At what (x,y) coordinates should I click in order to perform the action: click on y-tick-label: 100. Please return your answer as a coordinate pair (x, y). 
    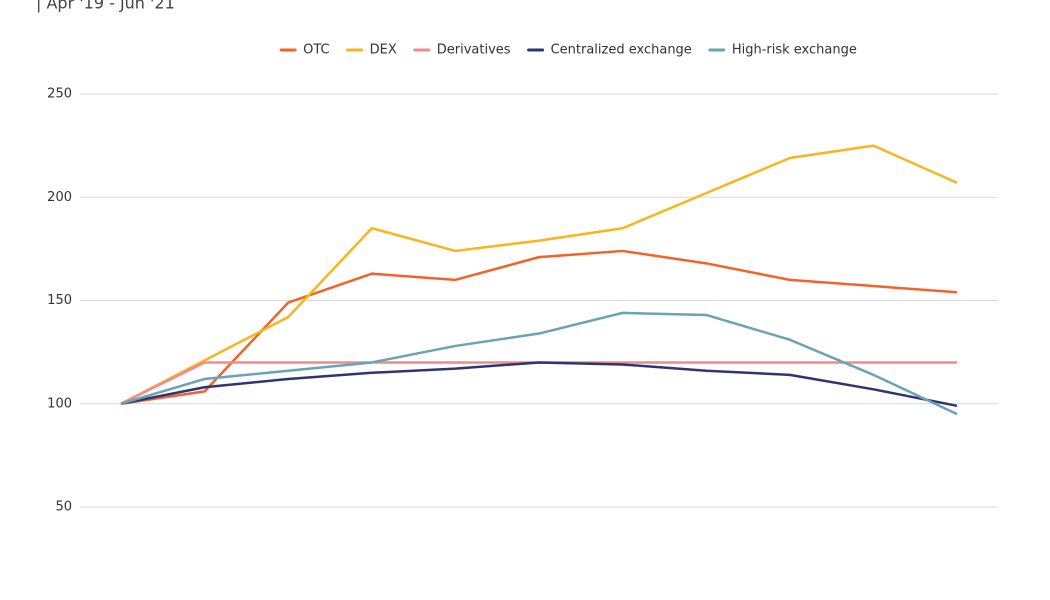
    Looking at the image, I should click on (59, 403).